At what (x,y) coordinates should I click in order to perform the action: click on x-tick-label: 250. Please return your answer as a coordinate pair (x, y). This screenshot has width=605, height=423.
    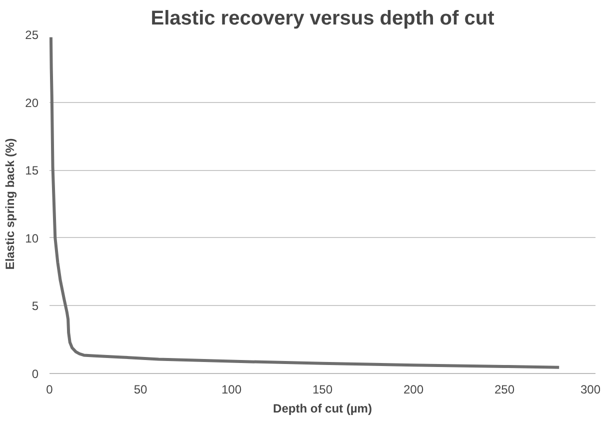
    Looking at the image, I should click on (504, 389).